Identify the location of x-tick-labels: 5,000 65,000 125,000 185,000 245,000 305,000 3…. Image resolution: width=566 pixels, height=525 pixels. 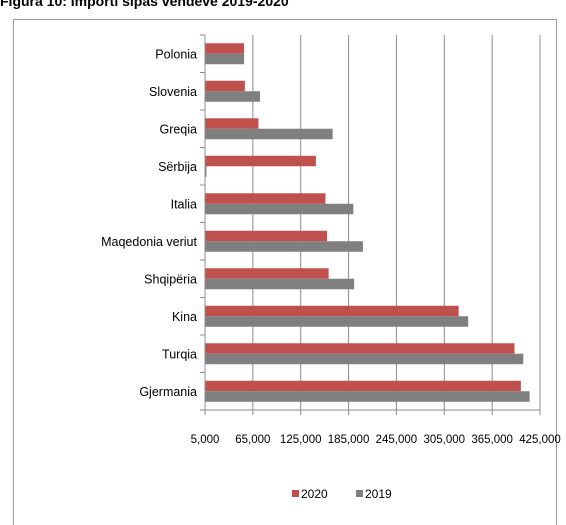
(376, 440).